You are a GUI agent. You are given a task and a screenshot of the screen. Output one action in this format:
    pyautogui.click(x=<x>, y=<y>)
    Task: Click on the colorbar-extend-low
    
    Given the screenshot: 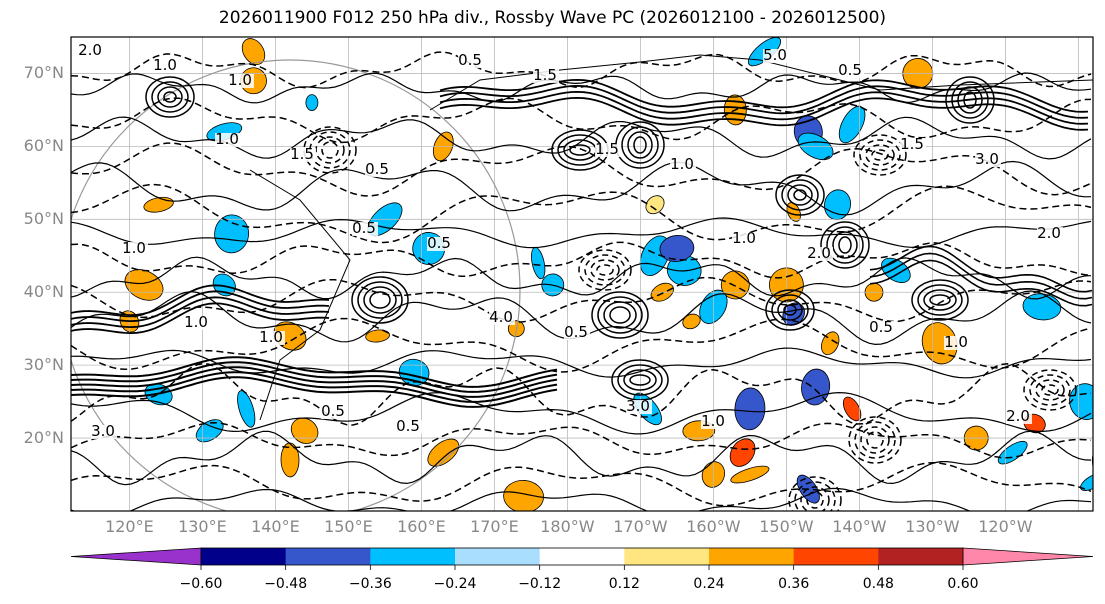 What is the action you would take?
    pyautogui.click(x=136, y=556)
    